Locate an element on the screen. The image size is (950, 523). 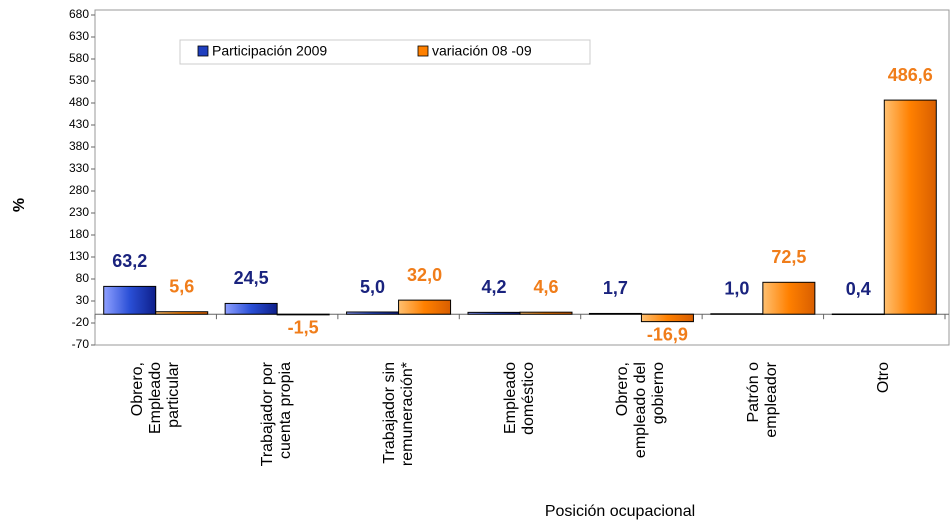
x-tick-text: Empleado doméstico is located at coordinates (519, 398).